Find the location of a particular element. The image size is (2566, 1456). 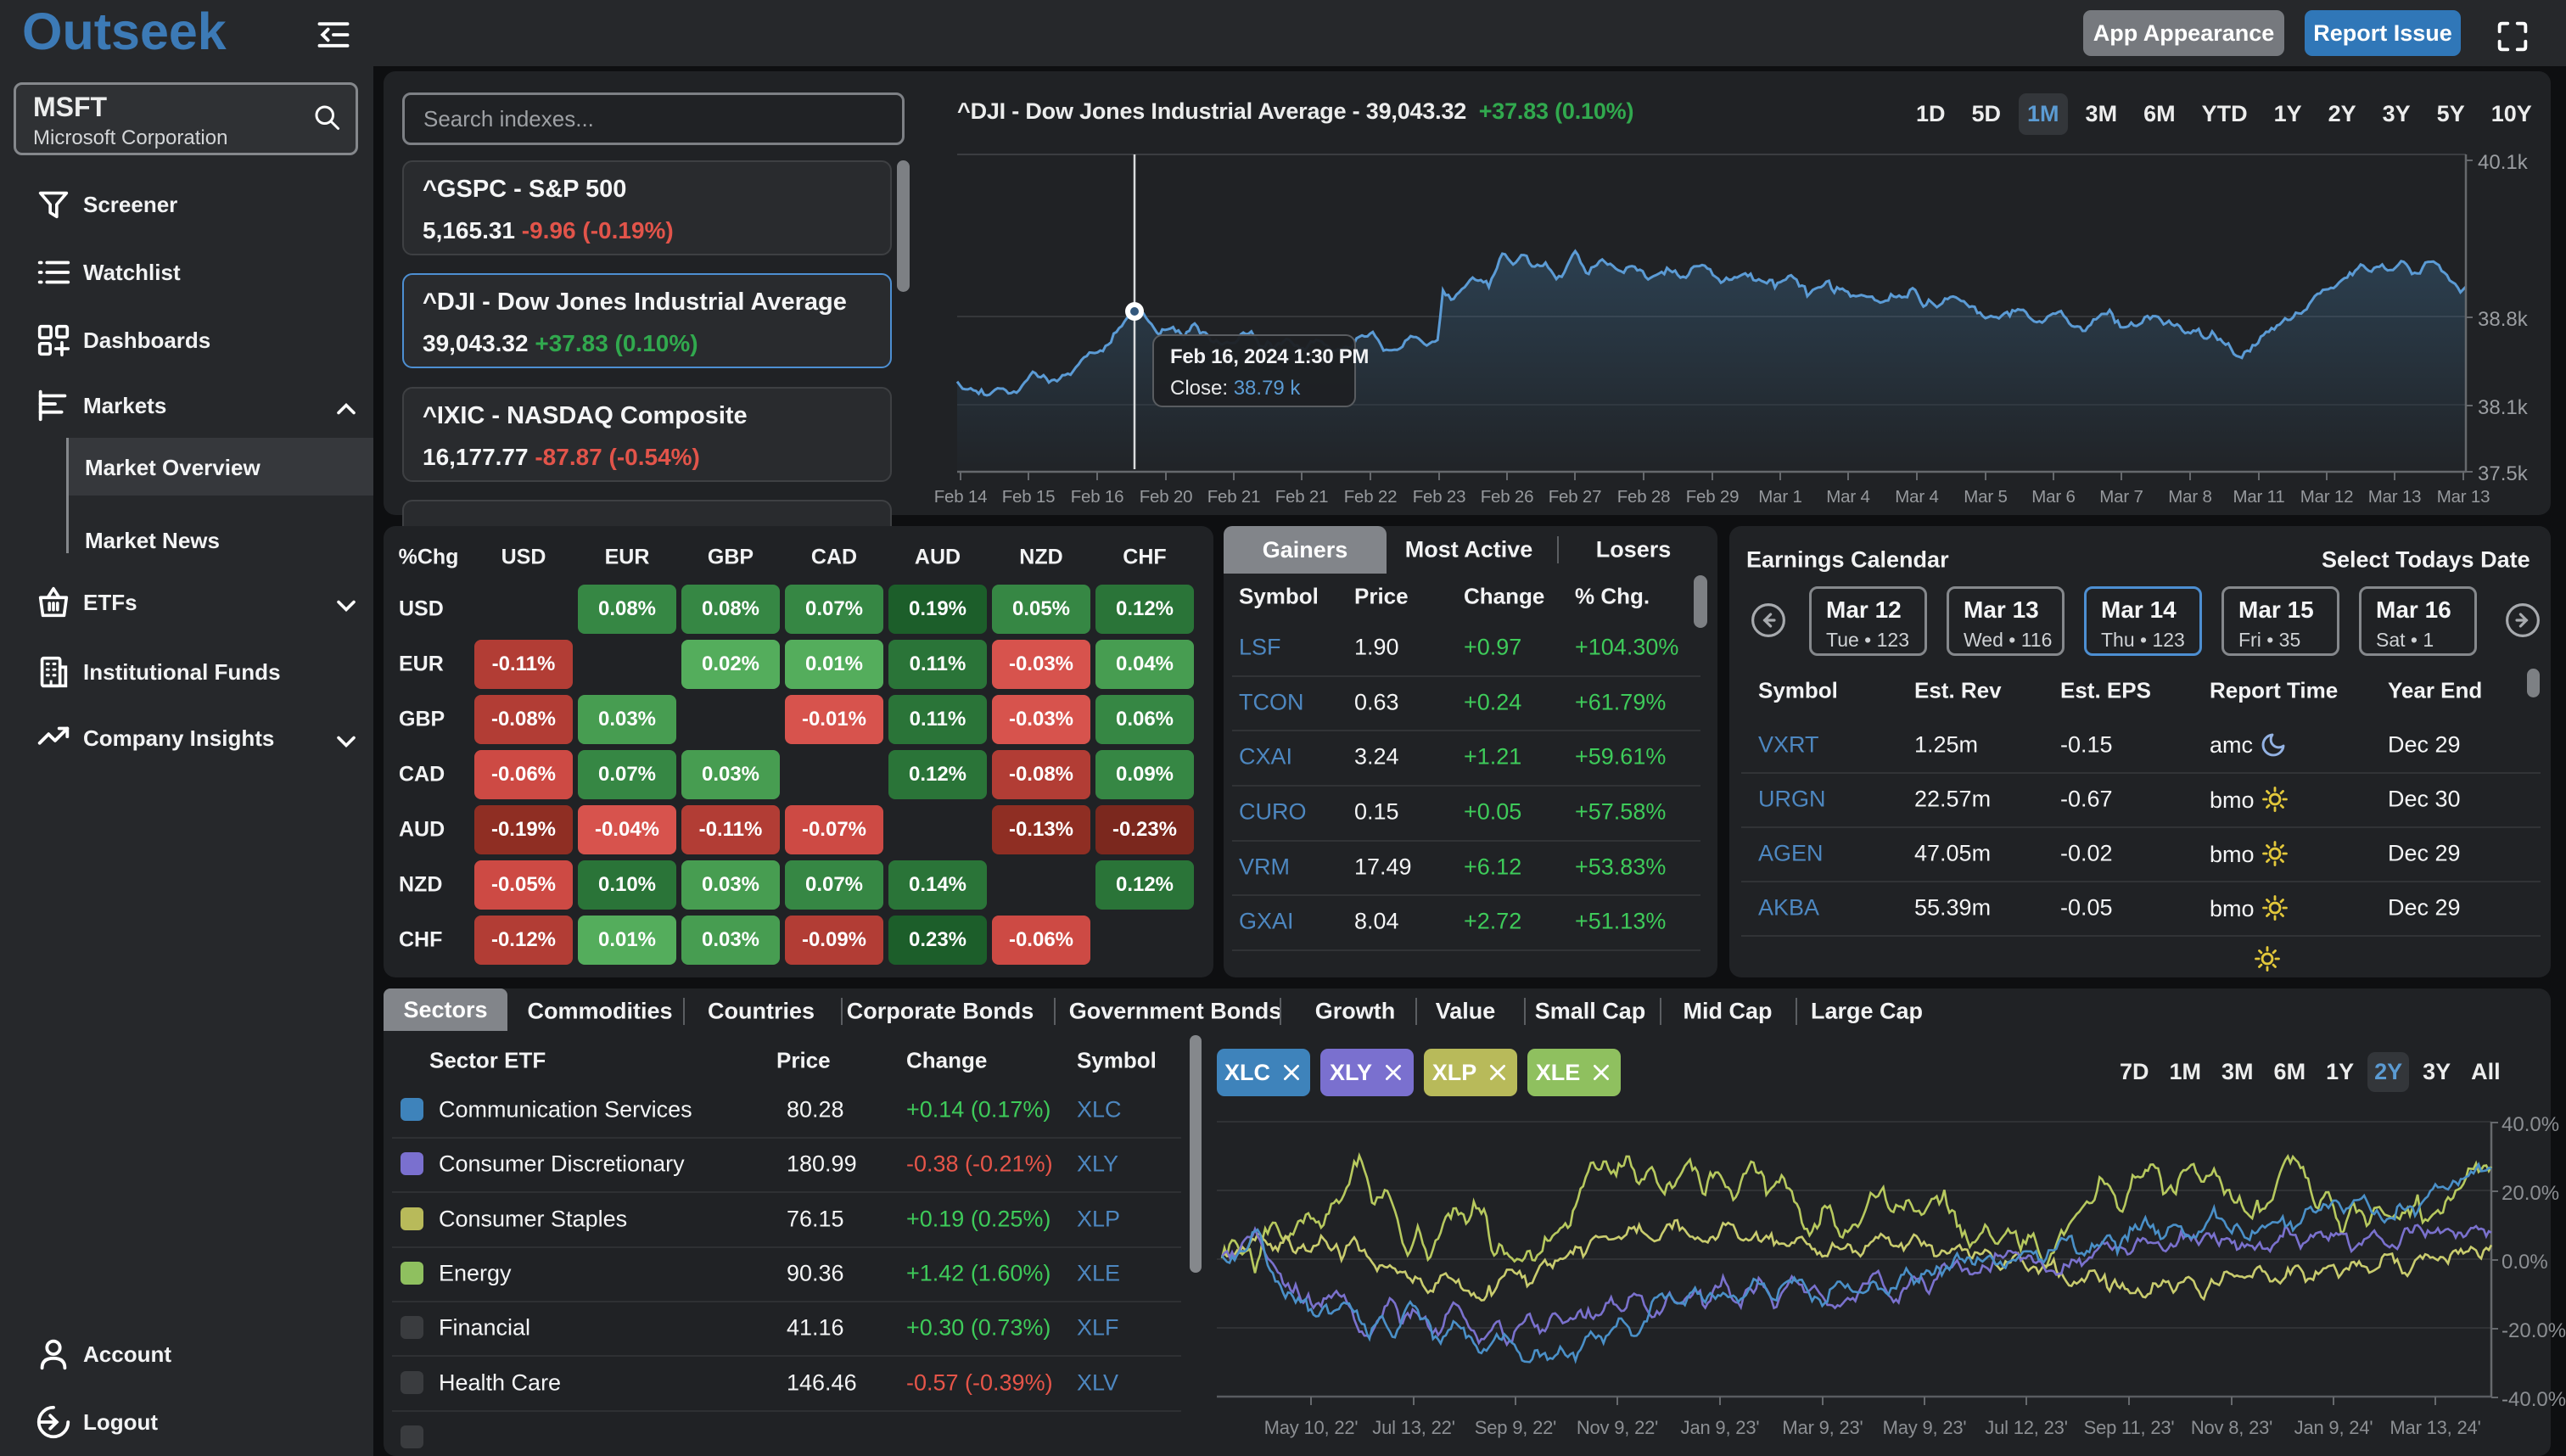

svg-text: Feb 14 is located at coordinates (961, 497).